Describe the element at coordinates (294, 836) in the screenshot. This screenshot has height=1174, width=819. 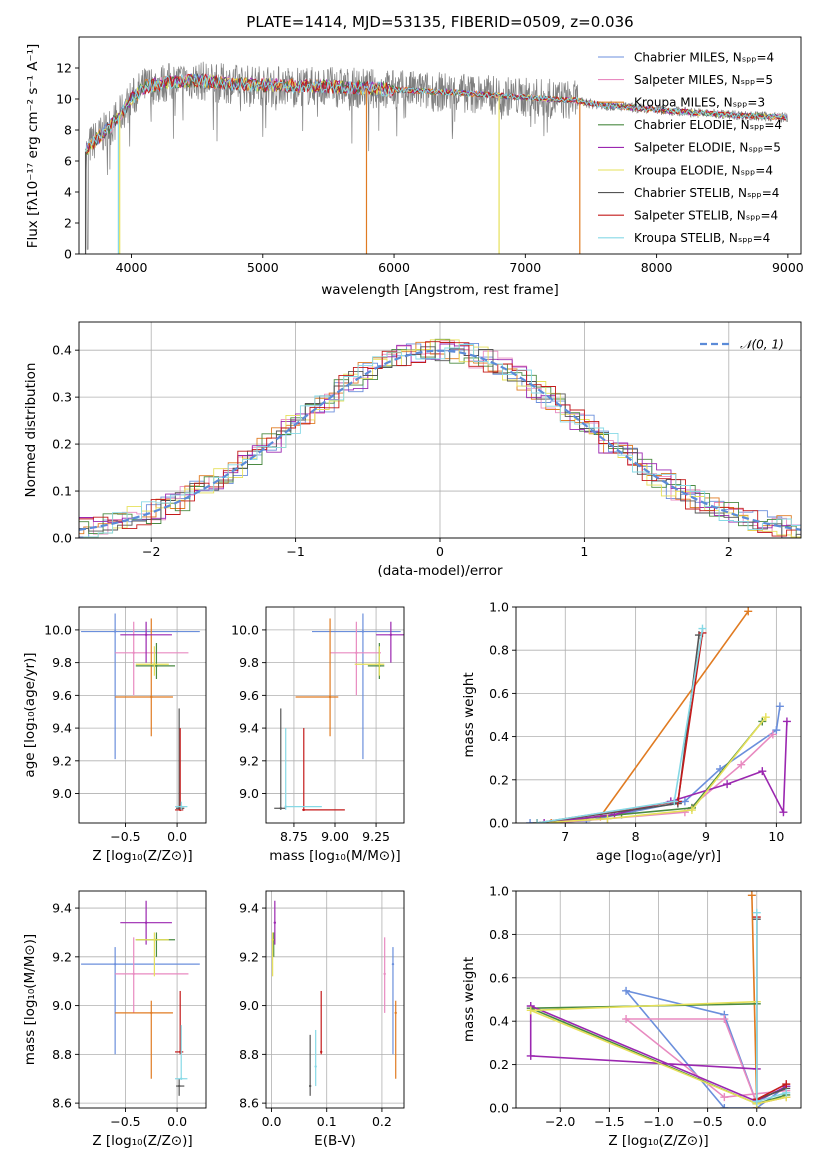
I see `x-tick-label: 8.75` at that location.